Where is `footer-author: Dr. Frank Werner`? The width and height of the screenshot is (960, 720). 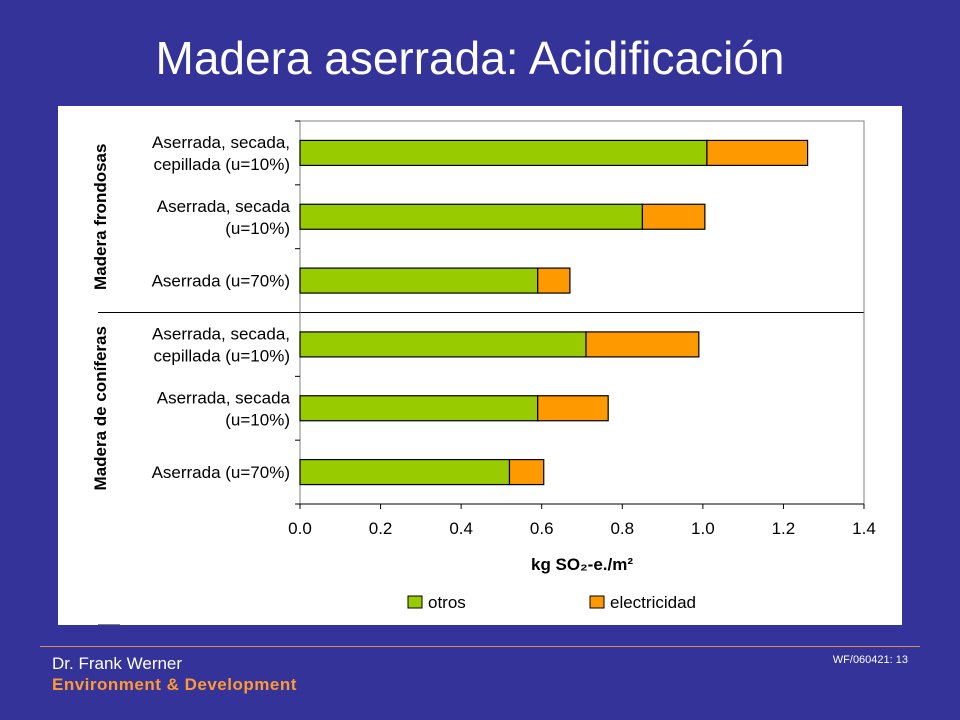
footer-author: Dr. Frank Werner is located at coordinates (117, 663).